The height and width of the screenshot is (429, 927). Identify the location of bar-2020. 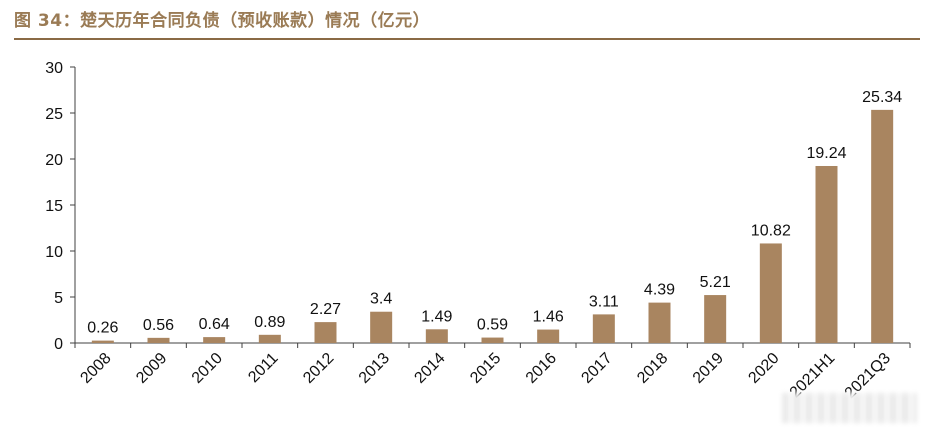
(770, 293).